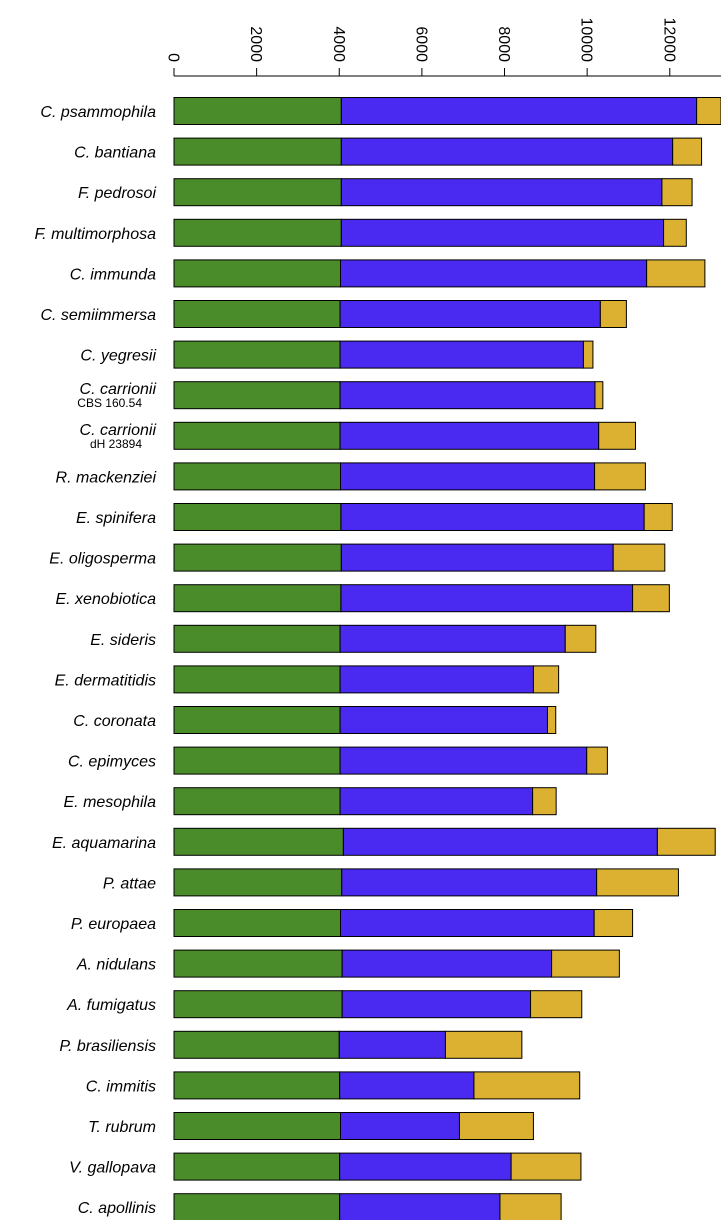 The image size is (721, 1220). Describe the element at coordinates (116, 518) in the screenshot. I see `category-label: E. spinifera` at that location.